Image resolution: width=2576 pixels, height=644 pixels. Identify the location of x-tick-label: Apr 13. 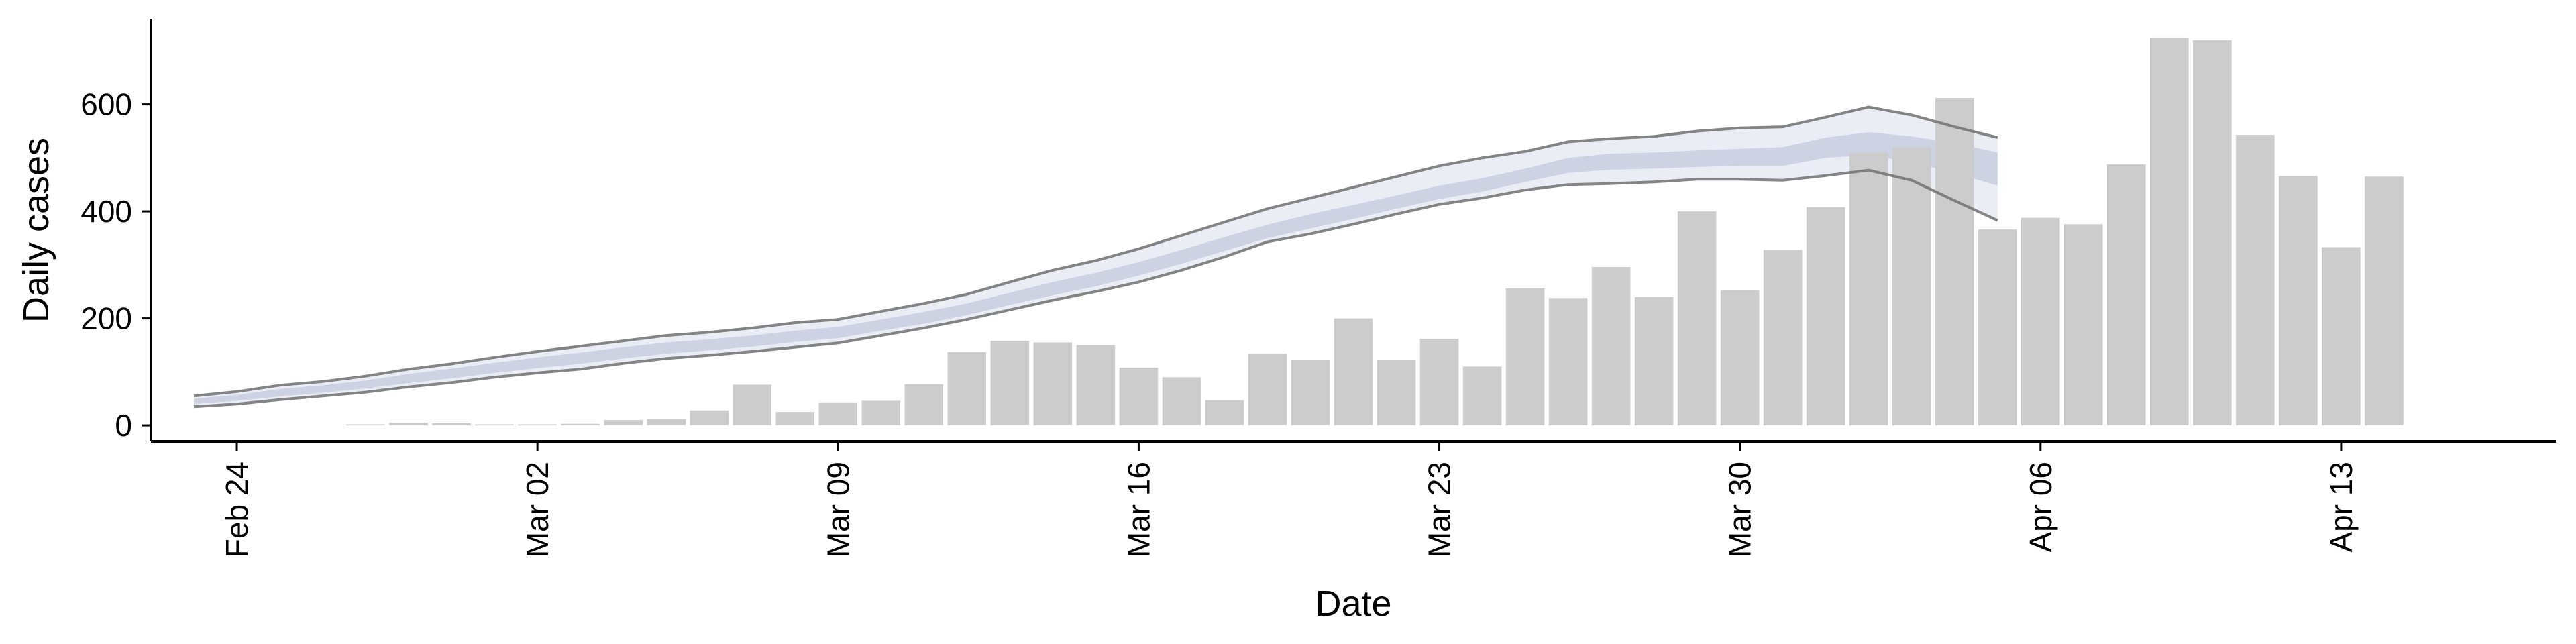
(2341, 507).